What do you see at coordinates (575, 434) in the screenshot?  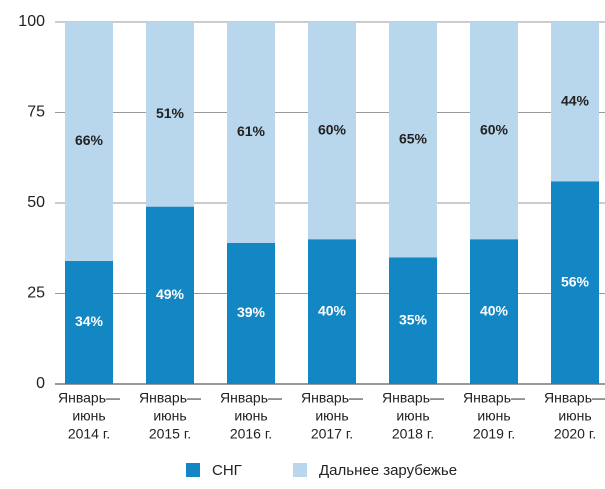 I see `x-tick-label: 2020 г.` at bounding box center [575, 434].